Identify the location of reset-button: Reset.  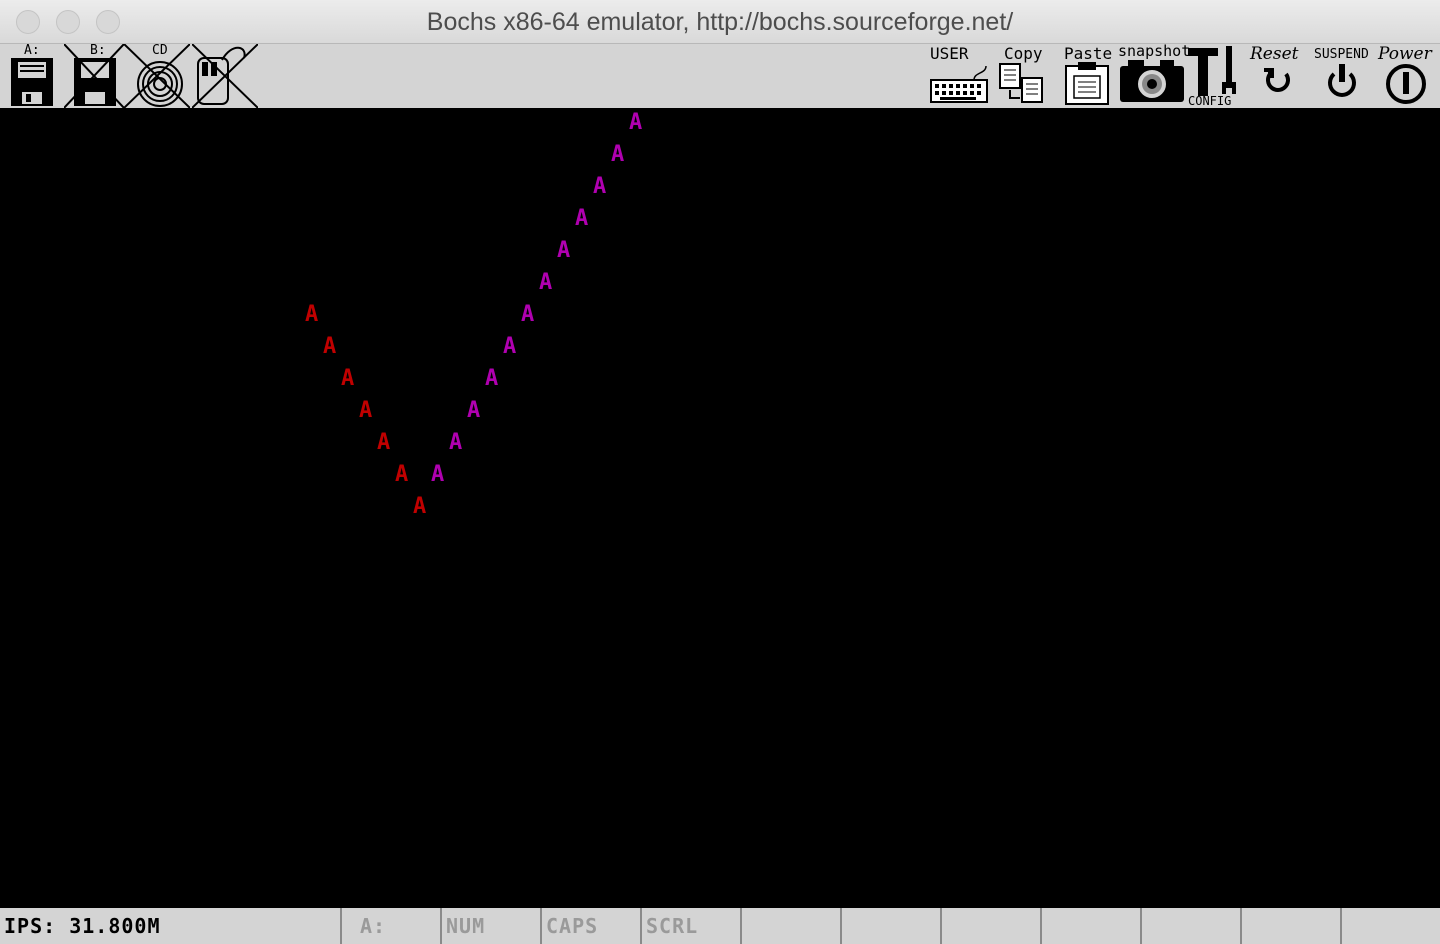
(1280, 76).